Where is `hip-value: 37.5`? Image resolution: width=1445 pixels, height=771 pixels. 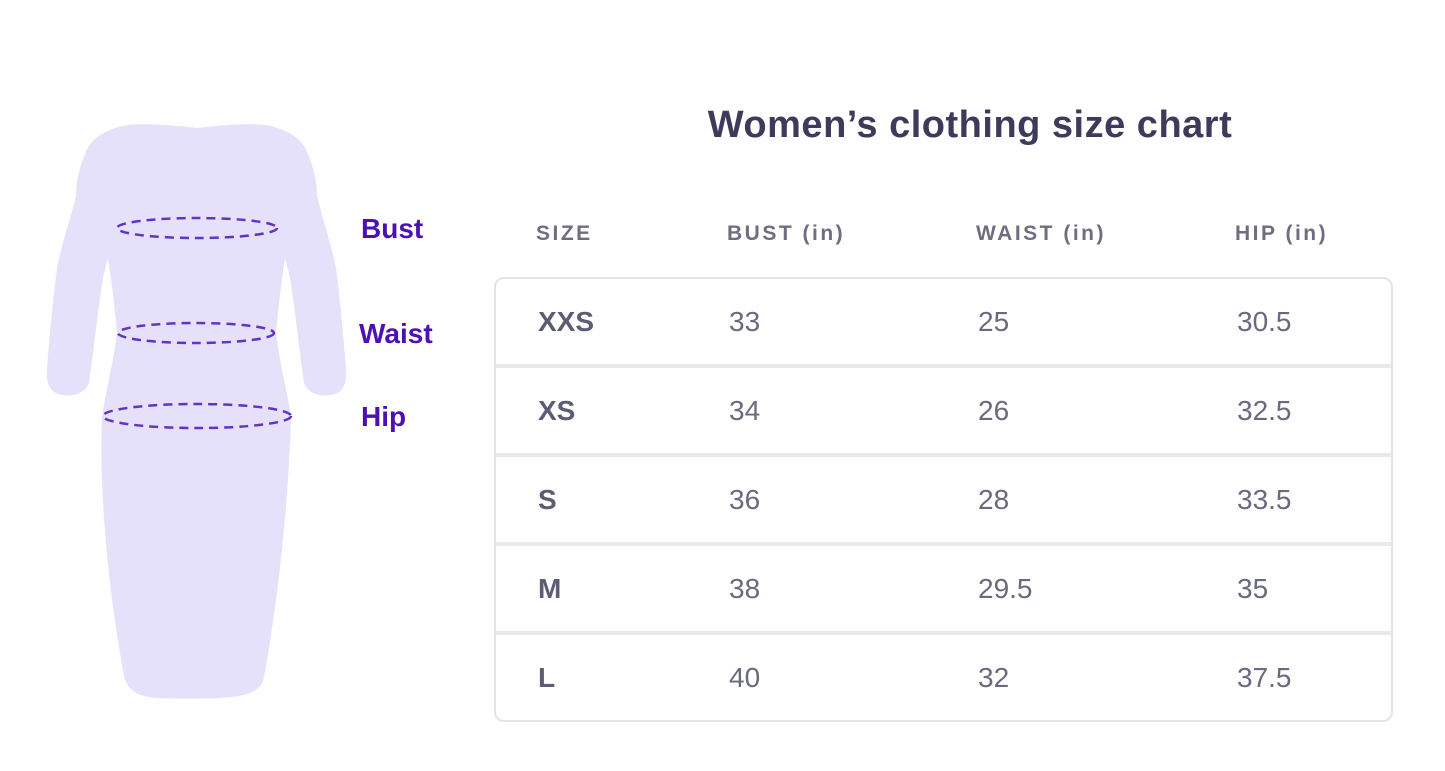
hip-value: 37.5 is located at coordinates (1264, 677).